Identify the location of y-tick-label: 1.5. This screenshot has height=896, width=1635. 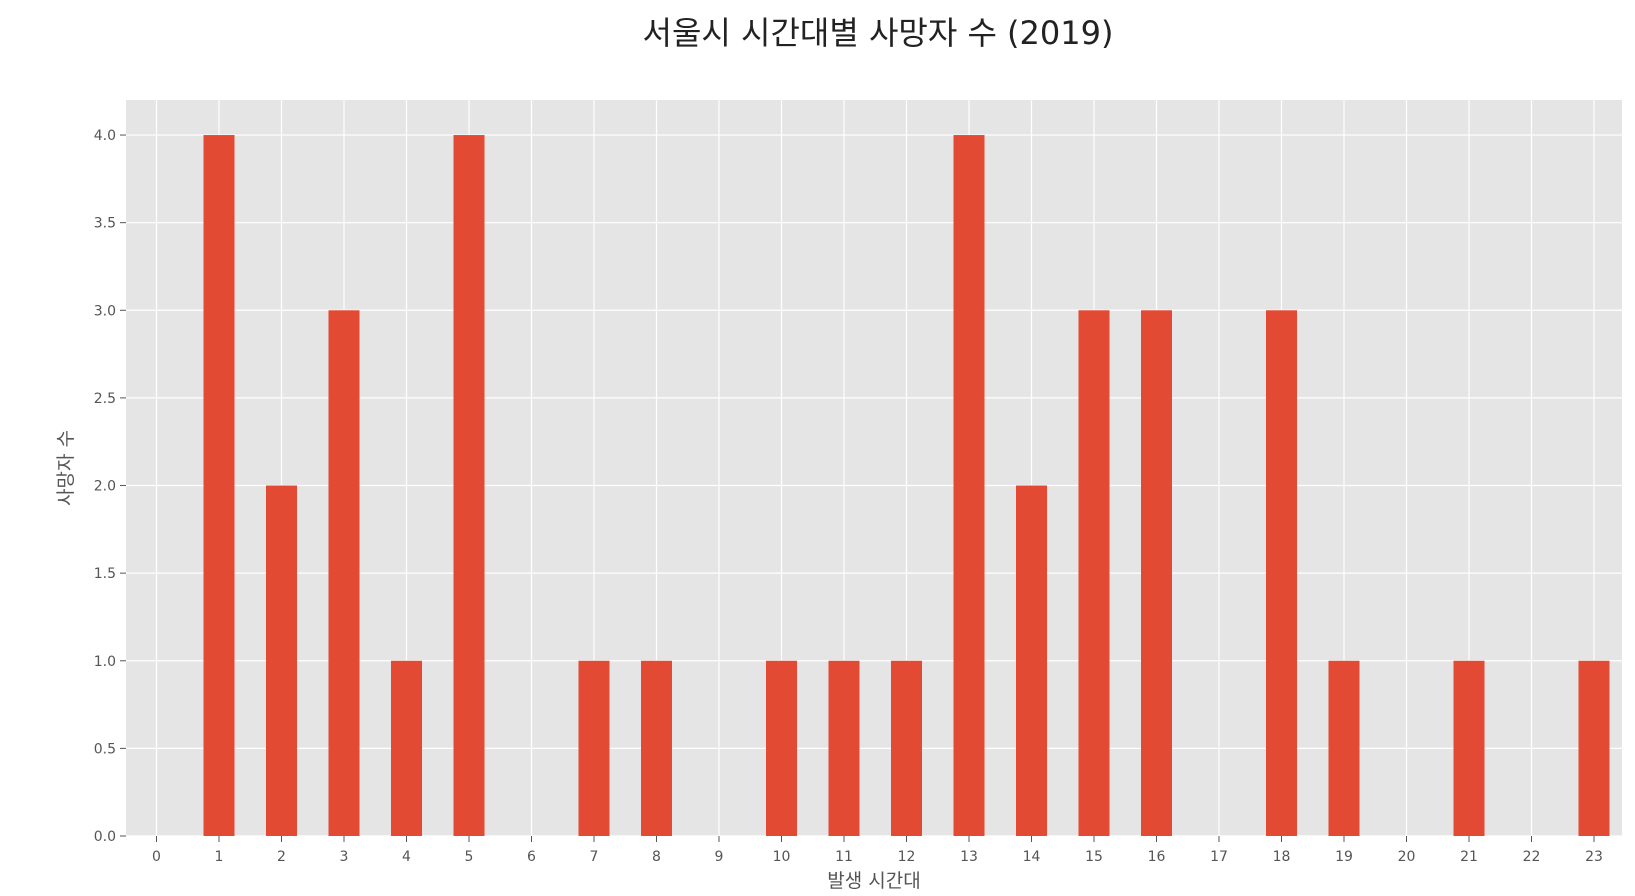
(105, 574).